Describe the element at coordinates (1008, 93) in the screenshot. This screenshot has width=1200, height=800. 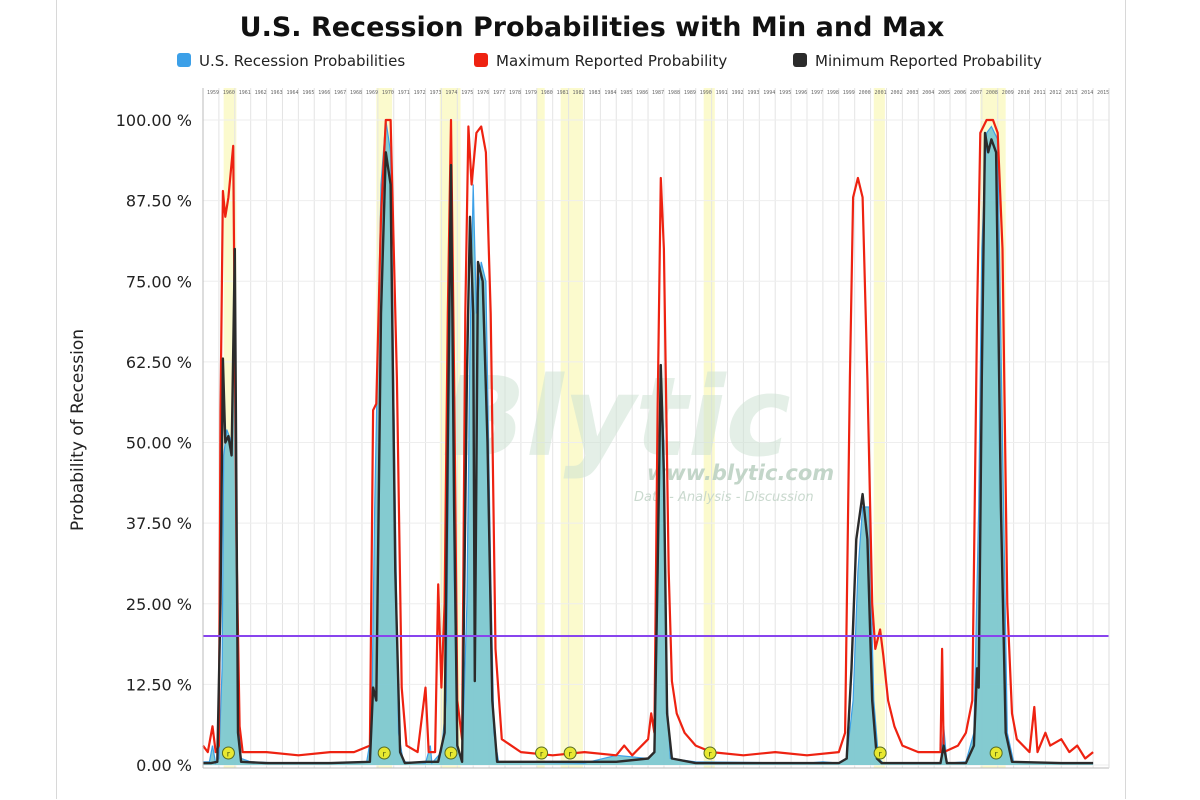
I see `year-tick-label: 2009` at that location.